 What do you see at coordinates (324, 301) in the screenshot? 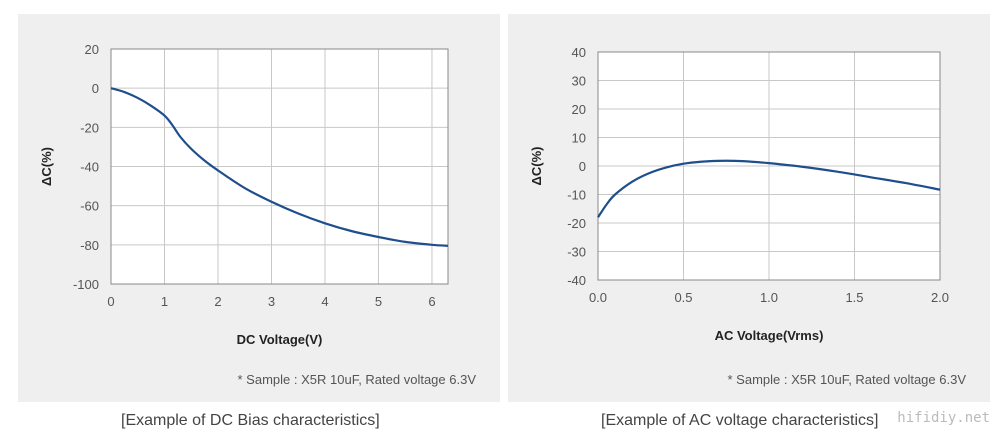
I see `dc-x-tick-label: 4` at bounding box center [324, 301].